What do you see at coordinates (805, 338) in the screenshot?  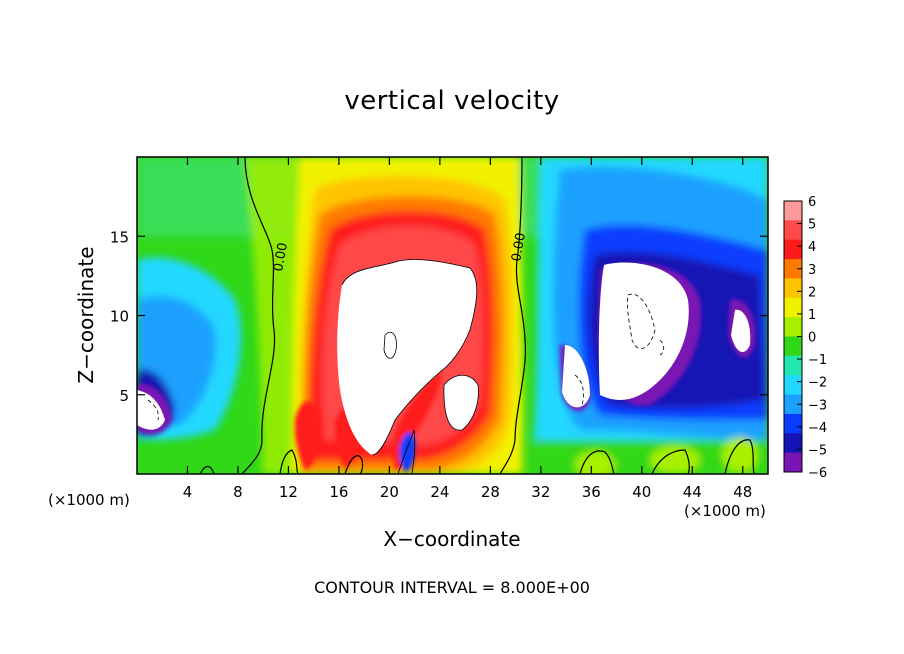 I see `colorbar: 6 5 4 3 2 1 0 −1 −2 −3 −4 −5 −6` at bounding box center [805, 338].